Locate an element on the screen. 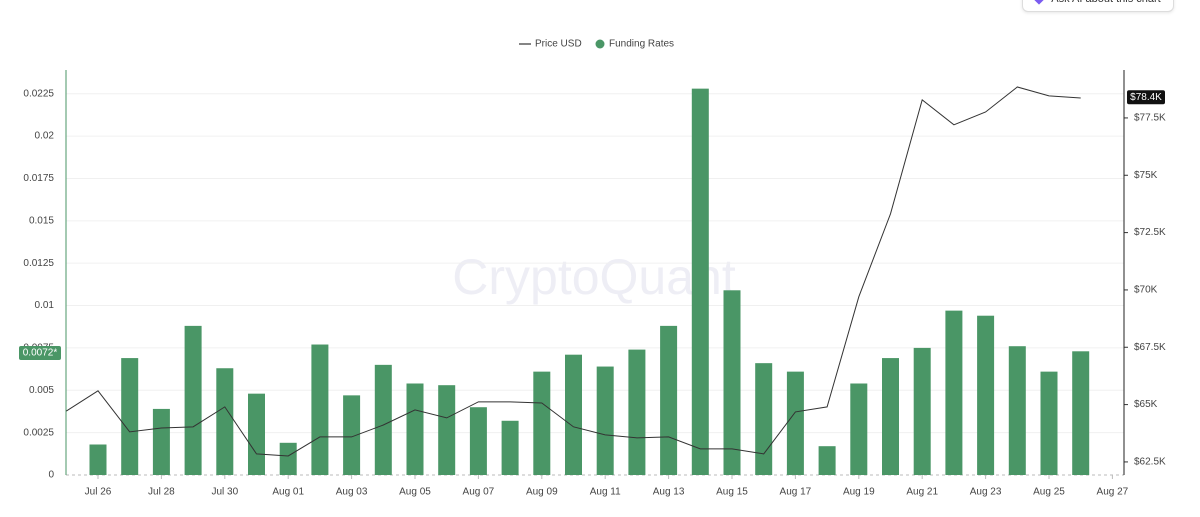 The width and height of the screenshot is (1200, 517). x-tick-label: Aug 19 is located at coordinates (859, 492).